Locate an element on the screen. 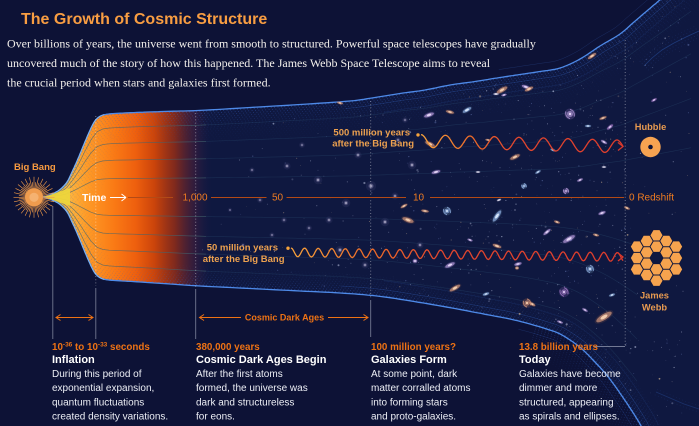 The height and width of the screenshot is (426, 699). svg-text: The Growth of Cosmic Structure is located at coordinates (144, 19).